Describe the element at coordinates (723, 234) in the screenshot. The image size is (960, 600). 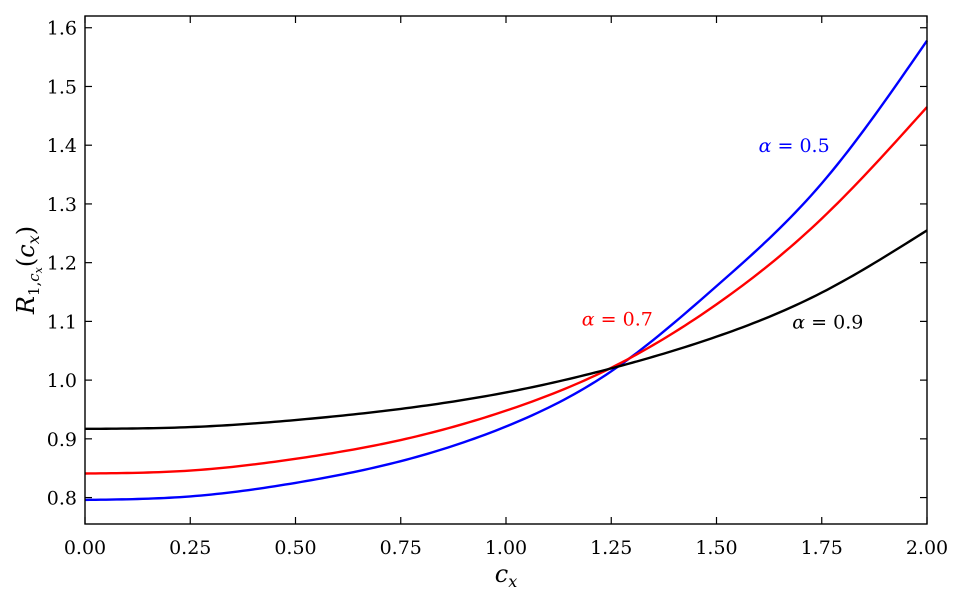
I see `annotations-layer: α = 0.5 α = 0.7 α = 0.9` at that location.